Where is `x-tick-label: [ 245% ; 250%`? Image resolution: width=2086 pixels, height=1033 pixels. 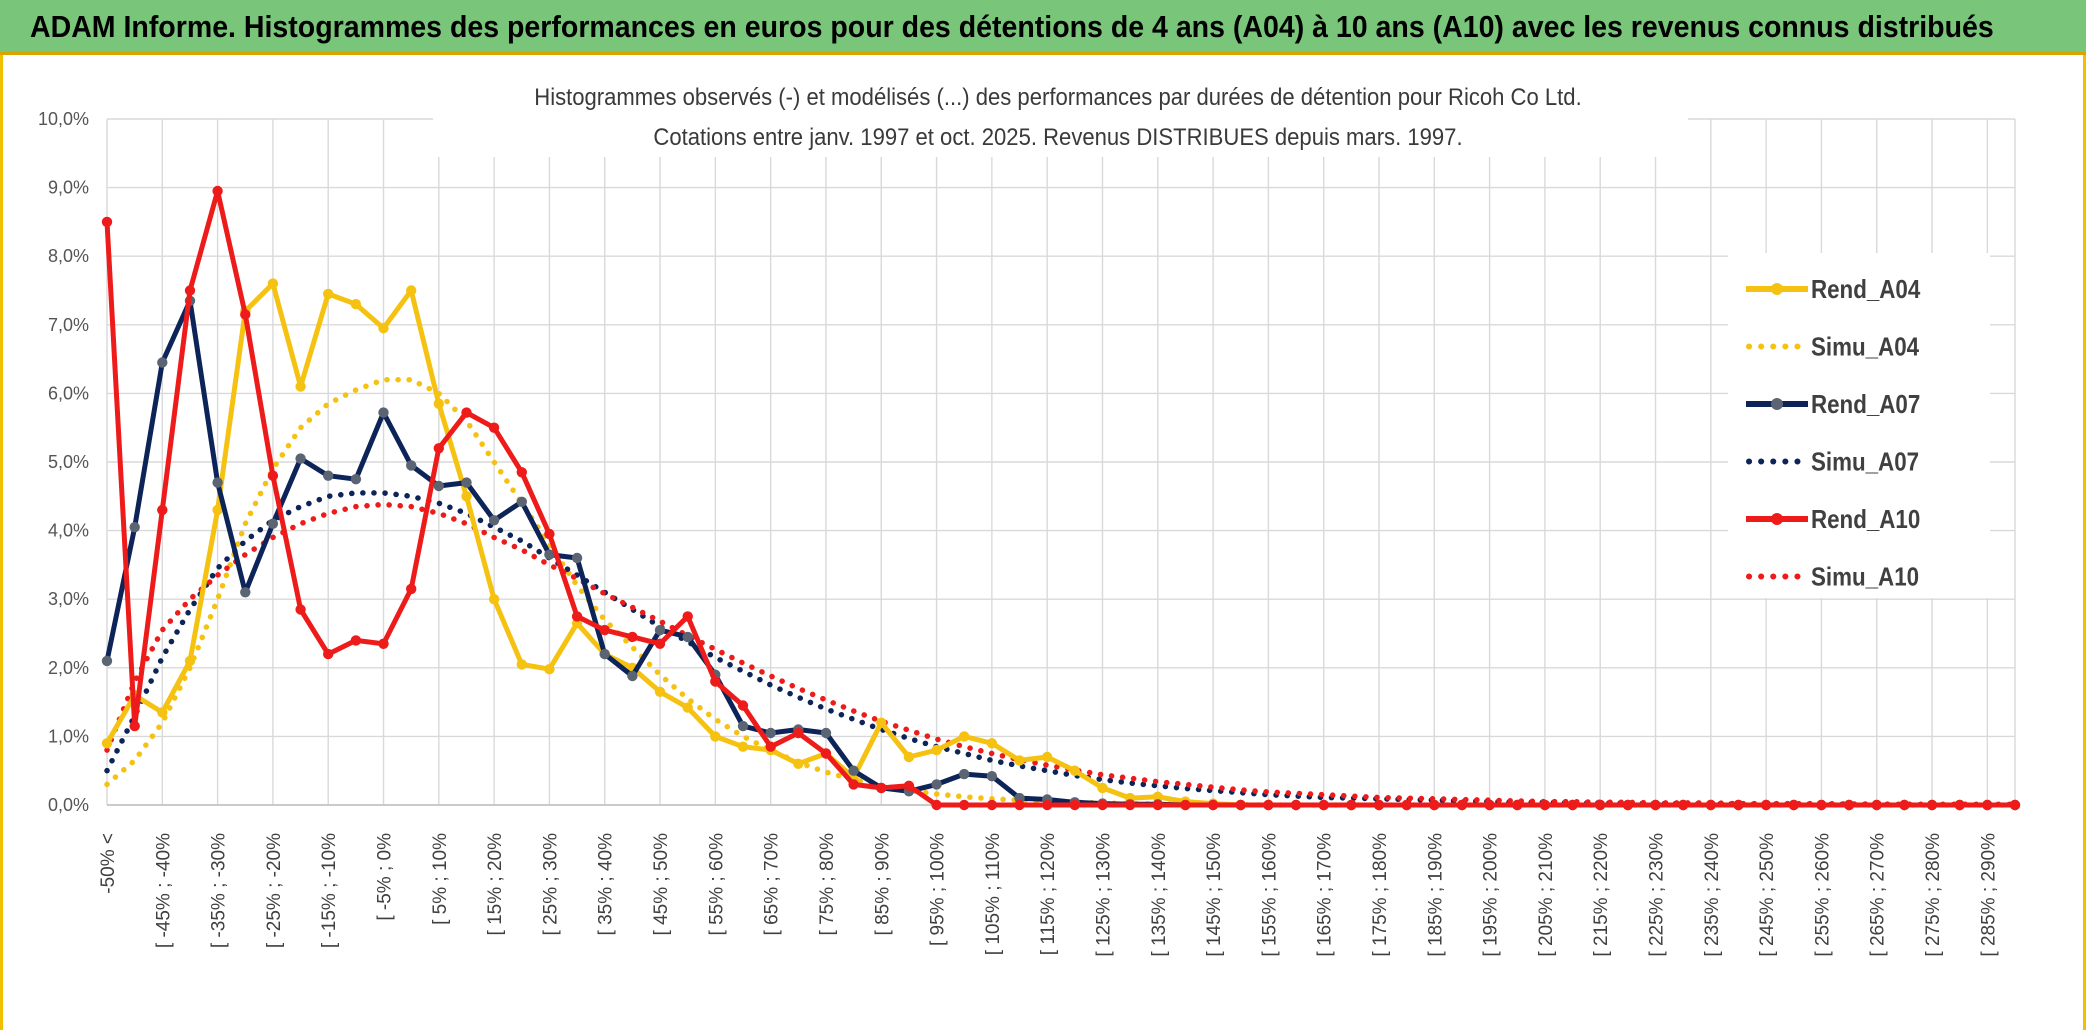 x-tick-label: [ 245% ; 250% is located at coordinates (1767, 895).